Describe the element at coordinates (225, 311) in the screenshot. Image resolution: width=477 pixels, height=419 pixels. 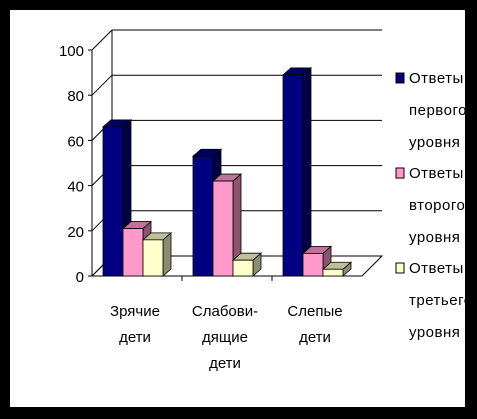
I see `x-tick-label: Слабови-` at that location.